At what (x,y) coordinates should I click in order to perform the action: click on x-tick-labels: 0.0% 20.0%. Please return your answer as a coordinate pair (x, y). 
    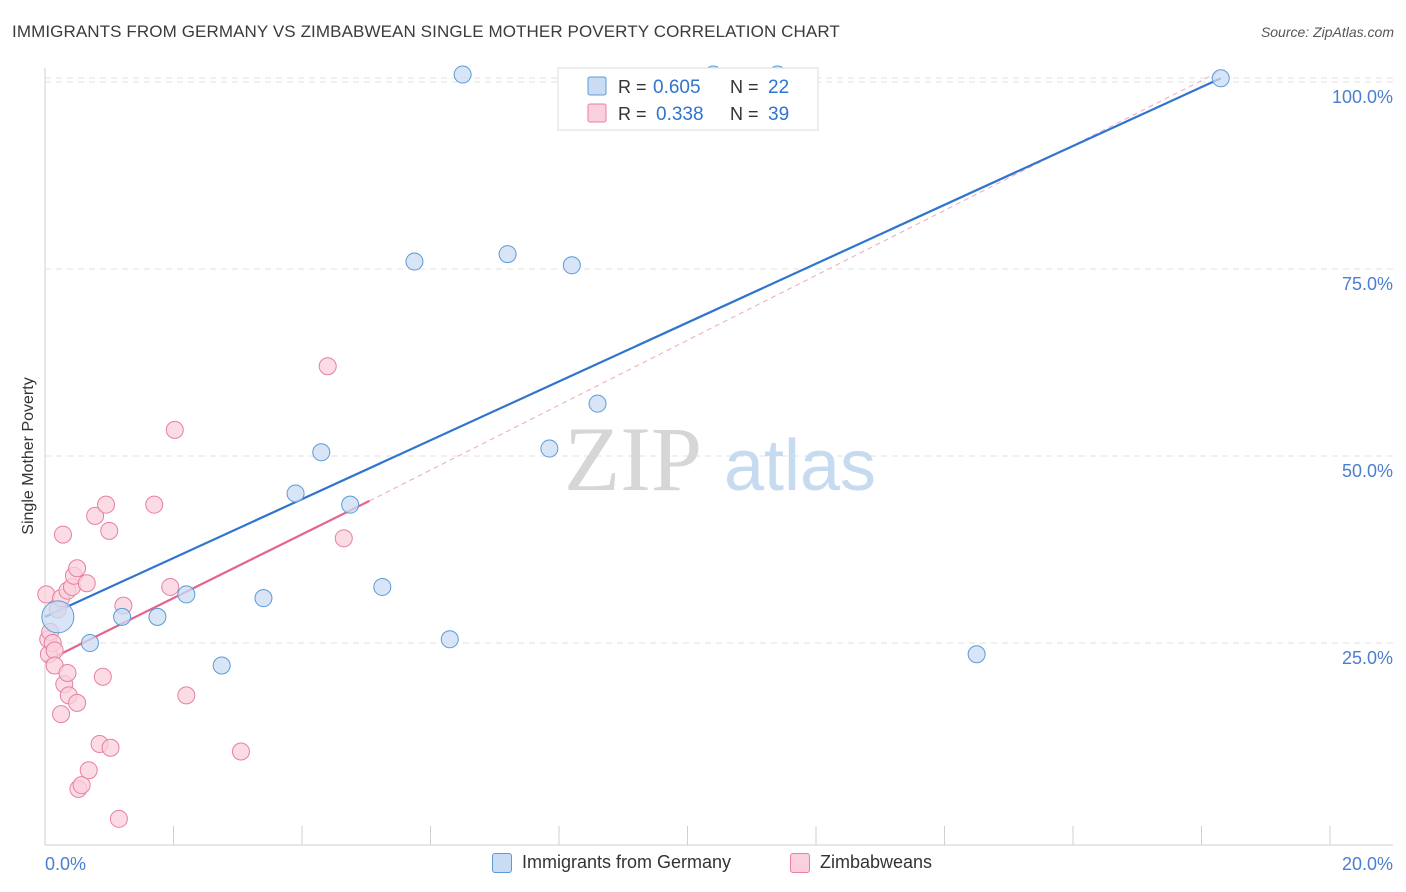
    Looking at the image, I should click on (719, 864).